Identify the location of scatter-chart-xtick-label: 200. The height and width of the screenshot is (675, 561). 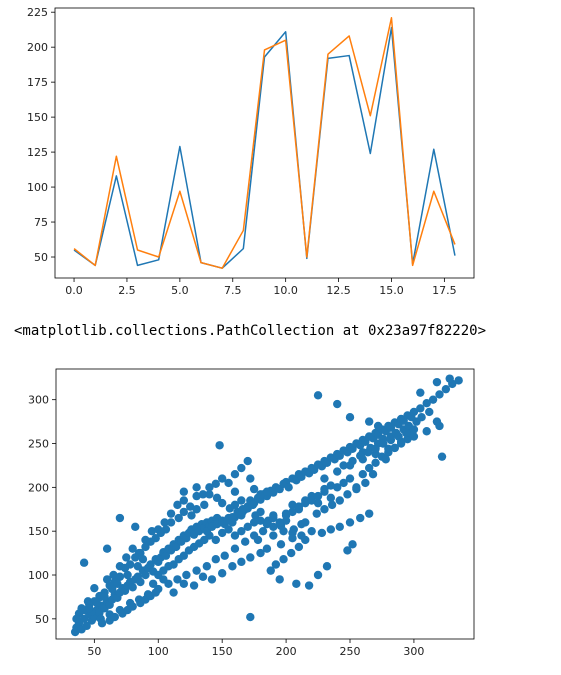
(286, 651).